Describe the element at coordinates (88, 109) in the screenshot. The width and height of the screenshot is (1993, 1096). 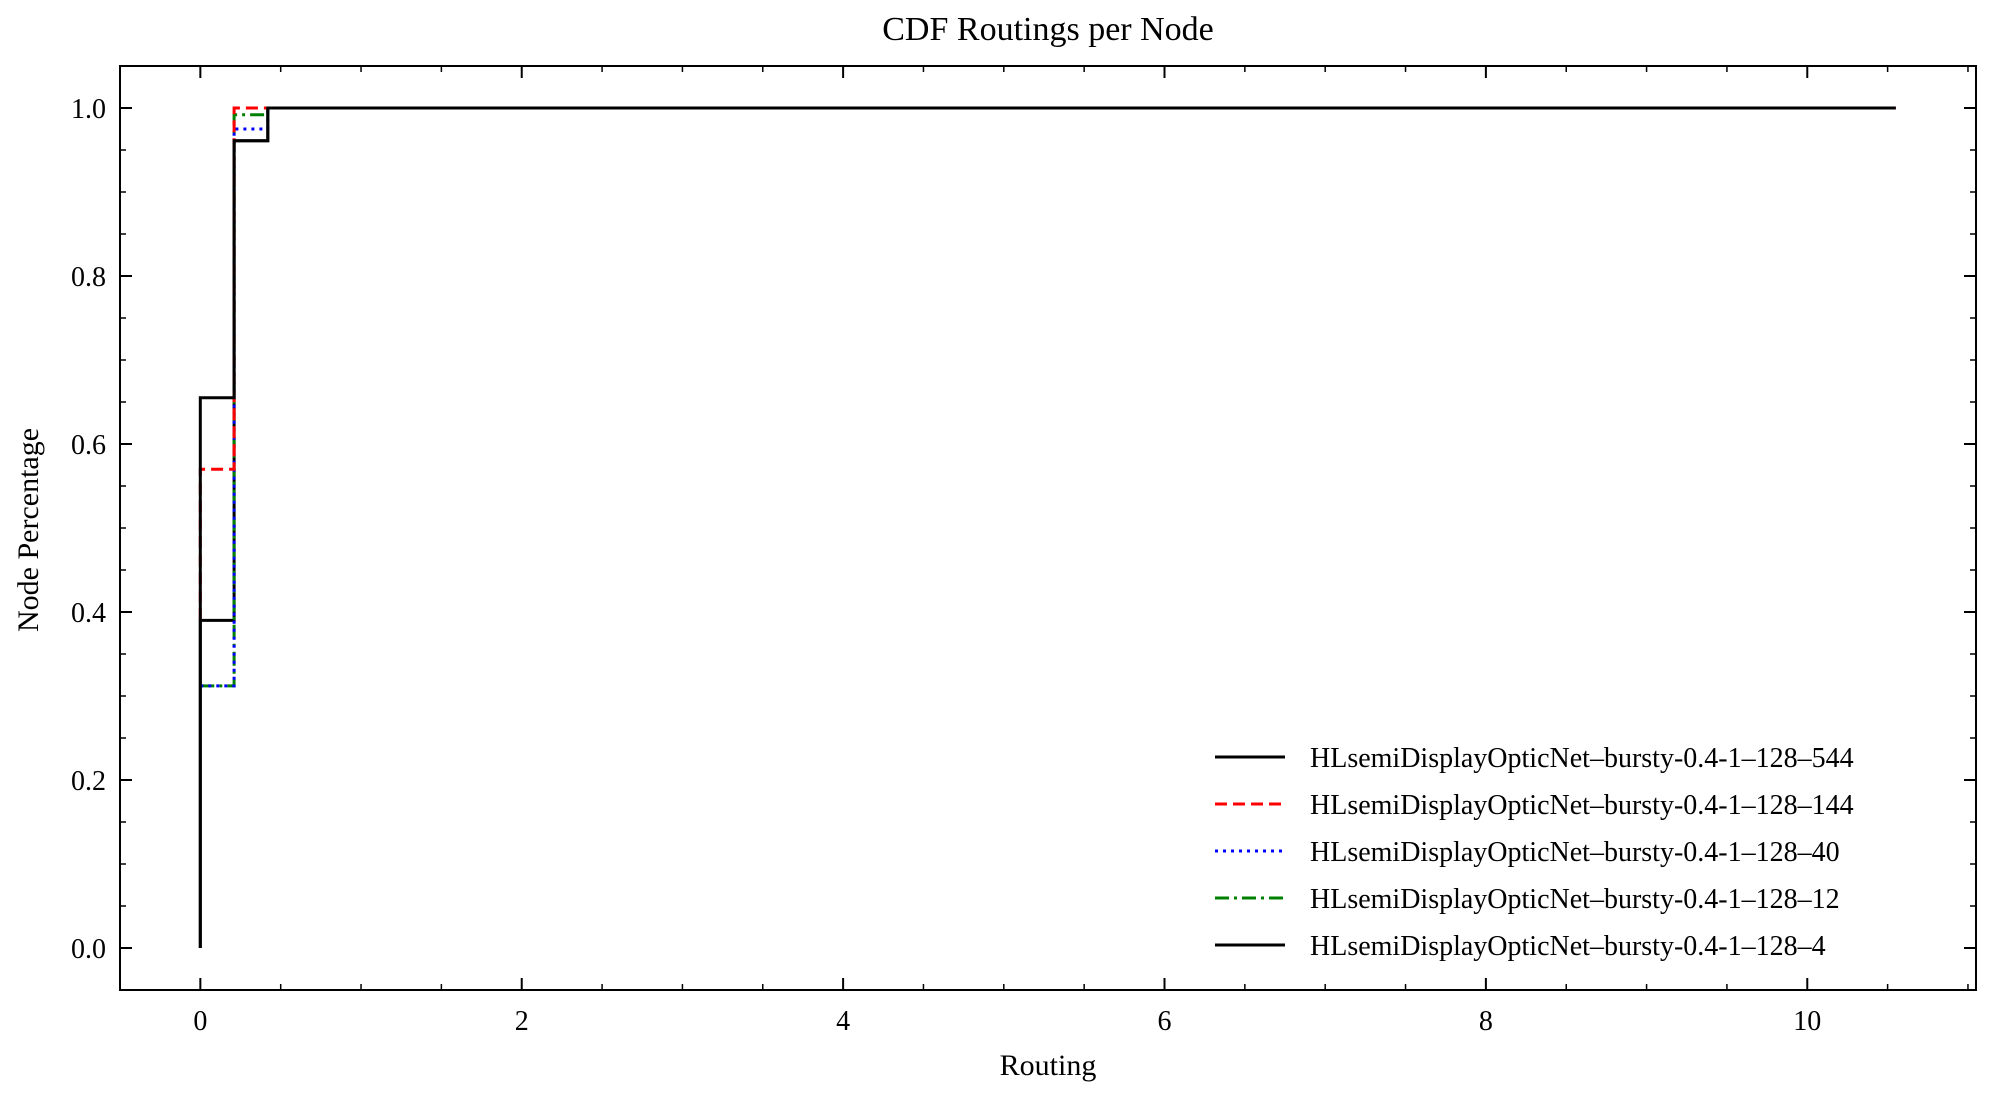
I see `y-tick-label: 1.0` at that location.